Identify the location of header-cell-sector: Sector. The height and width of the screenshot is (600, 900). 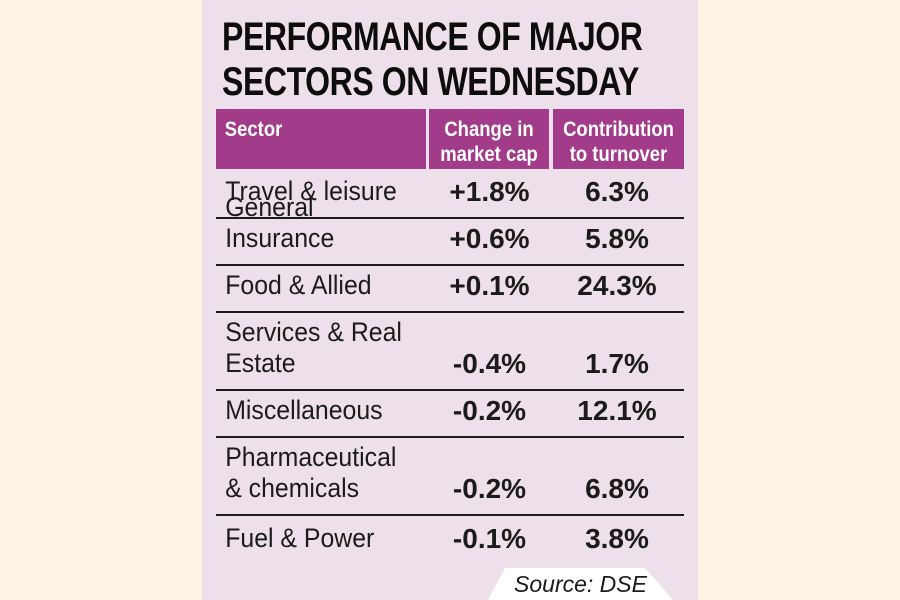
(321, 139).